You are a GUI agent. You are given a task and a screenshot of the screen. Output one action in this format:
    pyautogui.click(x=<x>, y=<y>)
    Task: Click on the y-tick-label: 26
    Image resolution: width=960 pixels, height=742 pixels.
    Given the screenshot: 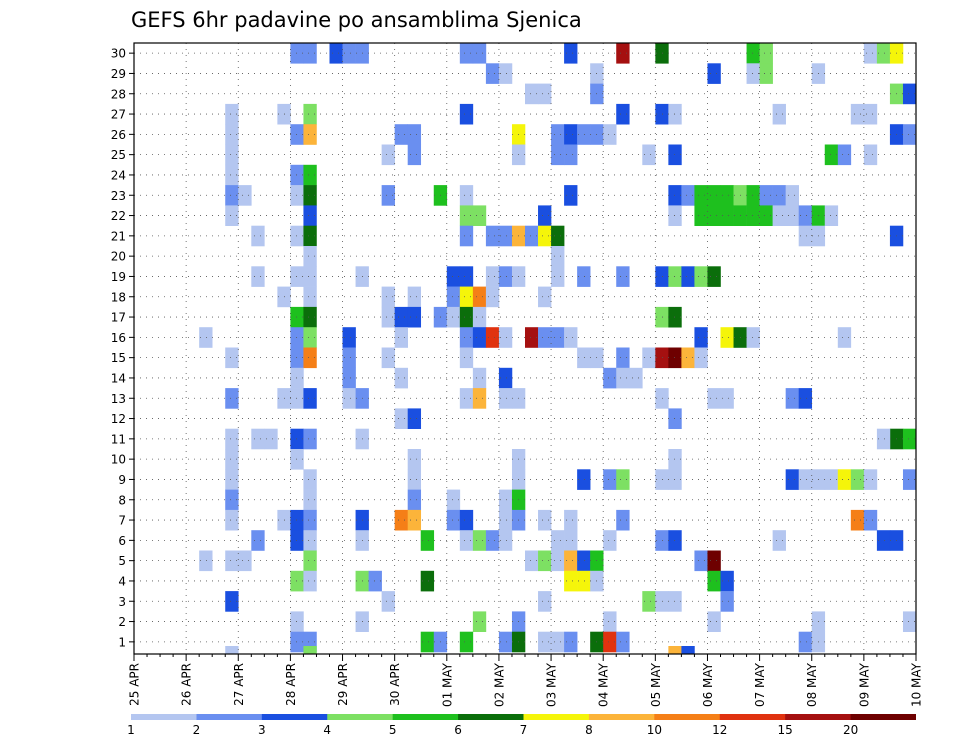 What is the action you would take?
    pyautogui.click(x=118, y=135)
    